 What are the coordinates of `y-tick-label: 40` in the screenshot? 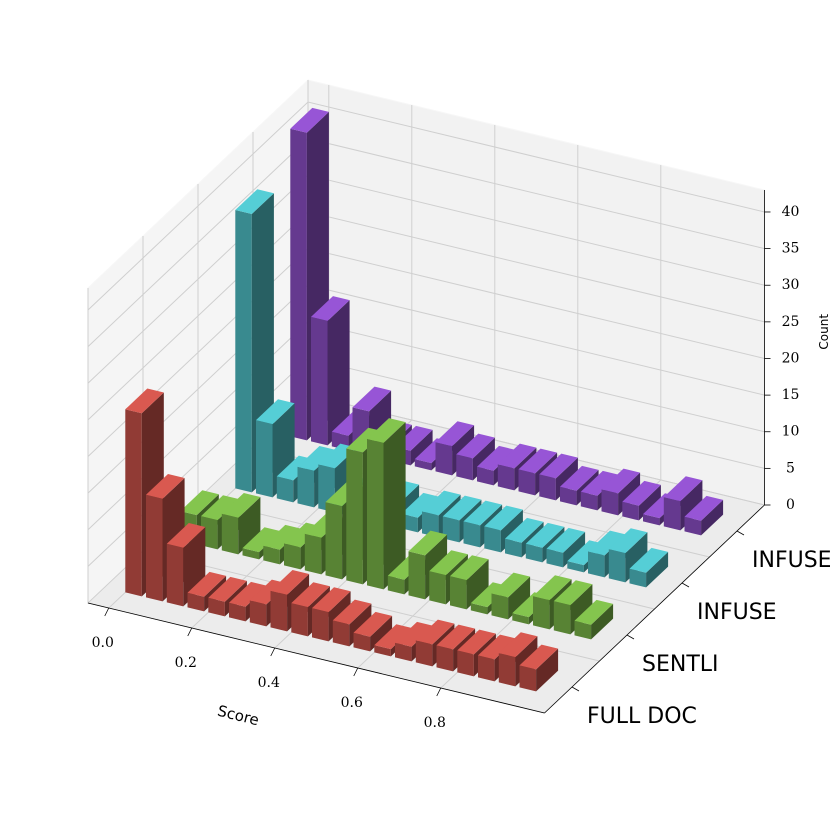 It's located at (791, 212).